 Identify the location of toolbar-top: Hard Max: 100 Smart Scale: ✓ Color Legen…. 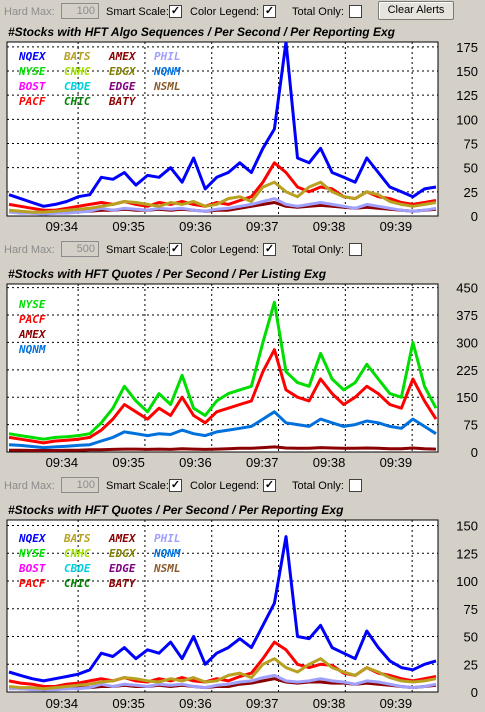
(242, 12).